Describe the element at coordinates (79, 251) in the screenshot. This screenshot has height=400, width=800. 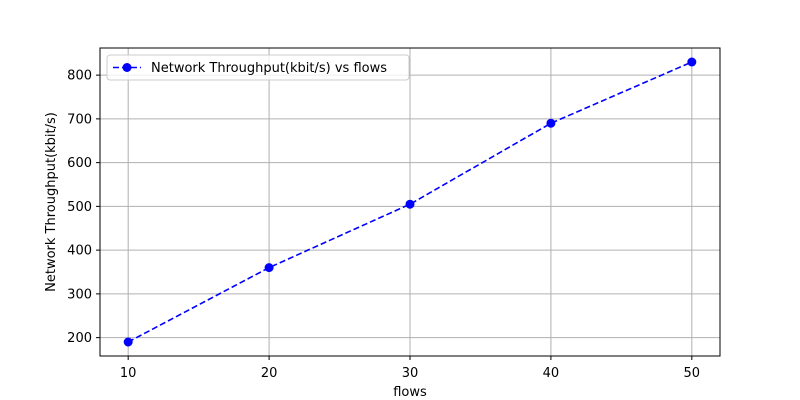
I see `y-tick-label: 400` at that location.